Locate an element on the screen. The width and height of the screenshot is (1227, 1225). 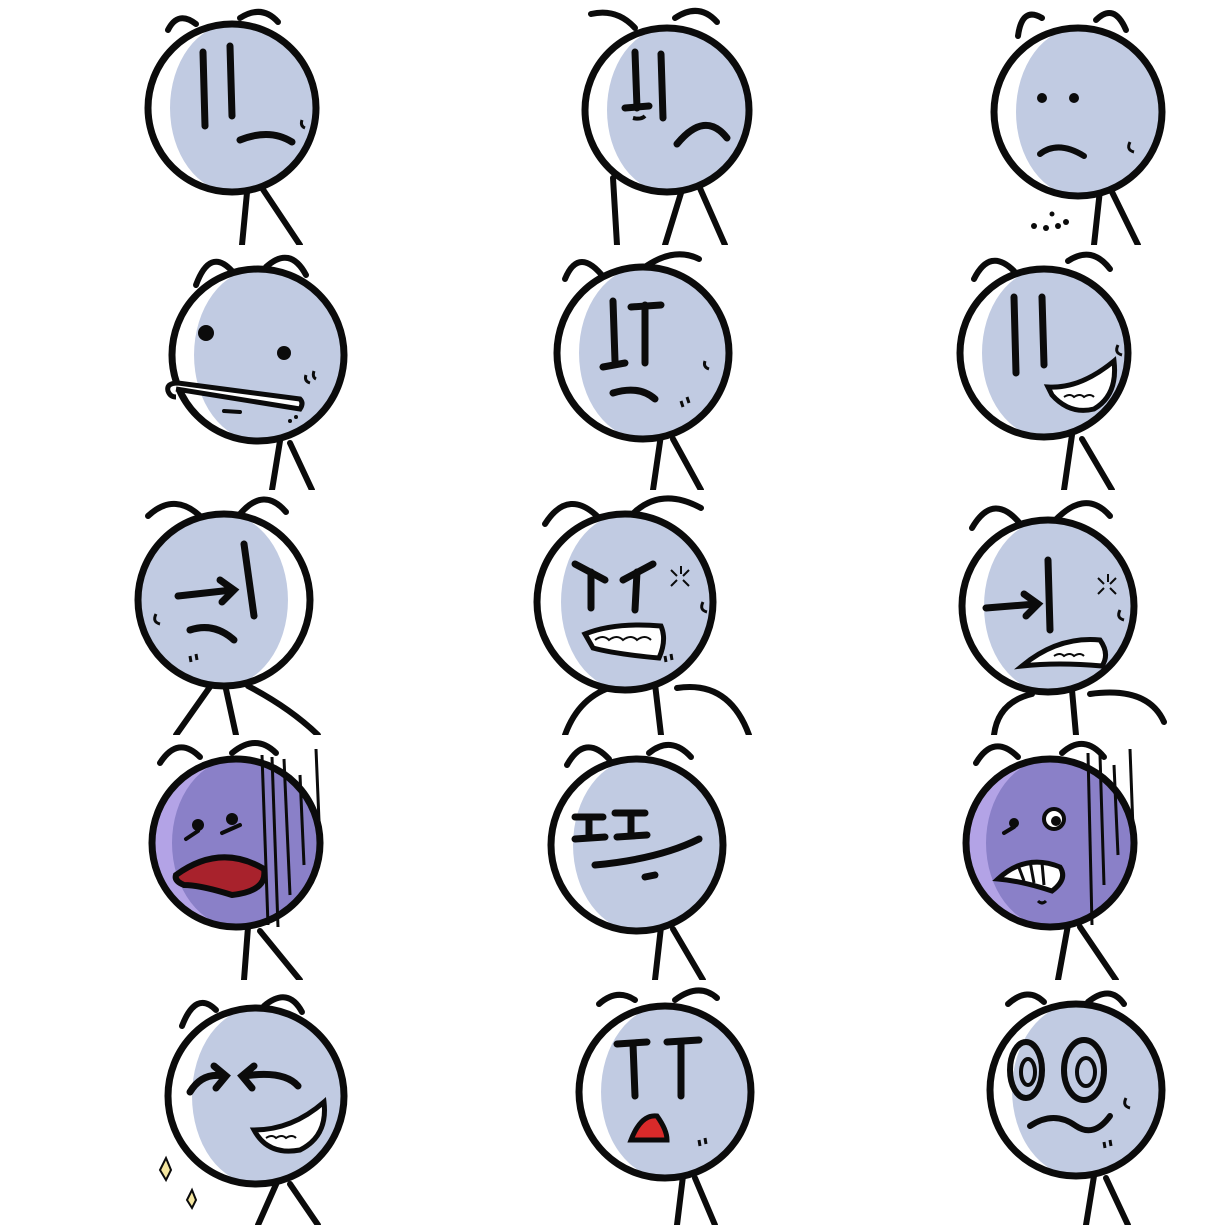
face-surprised-open-mouth is located at coordinates (613, 1102).